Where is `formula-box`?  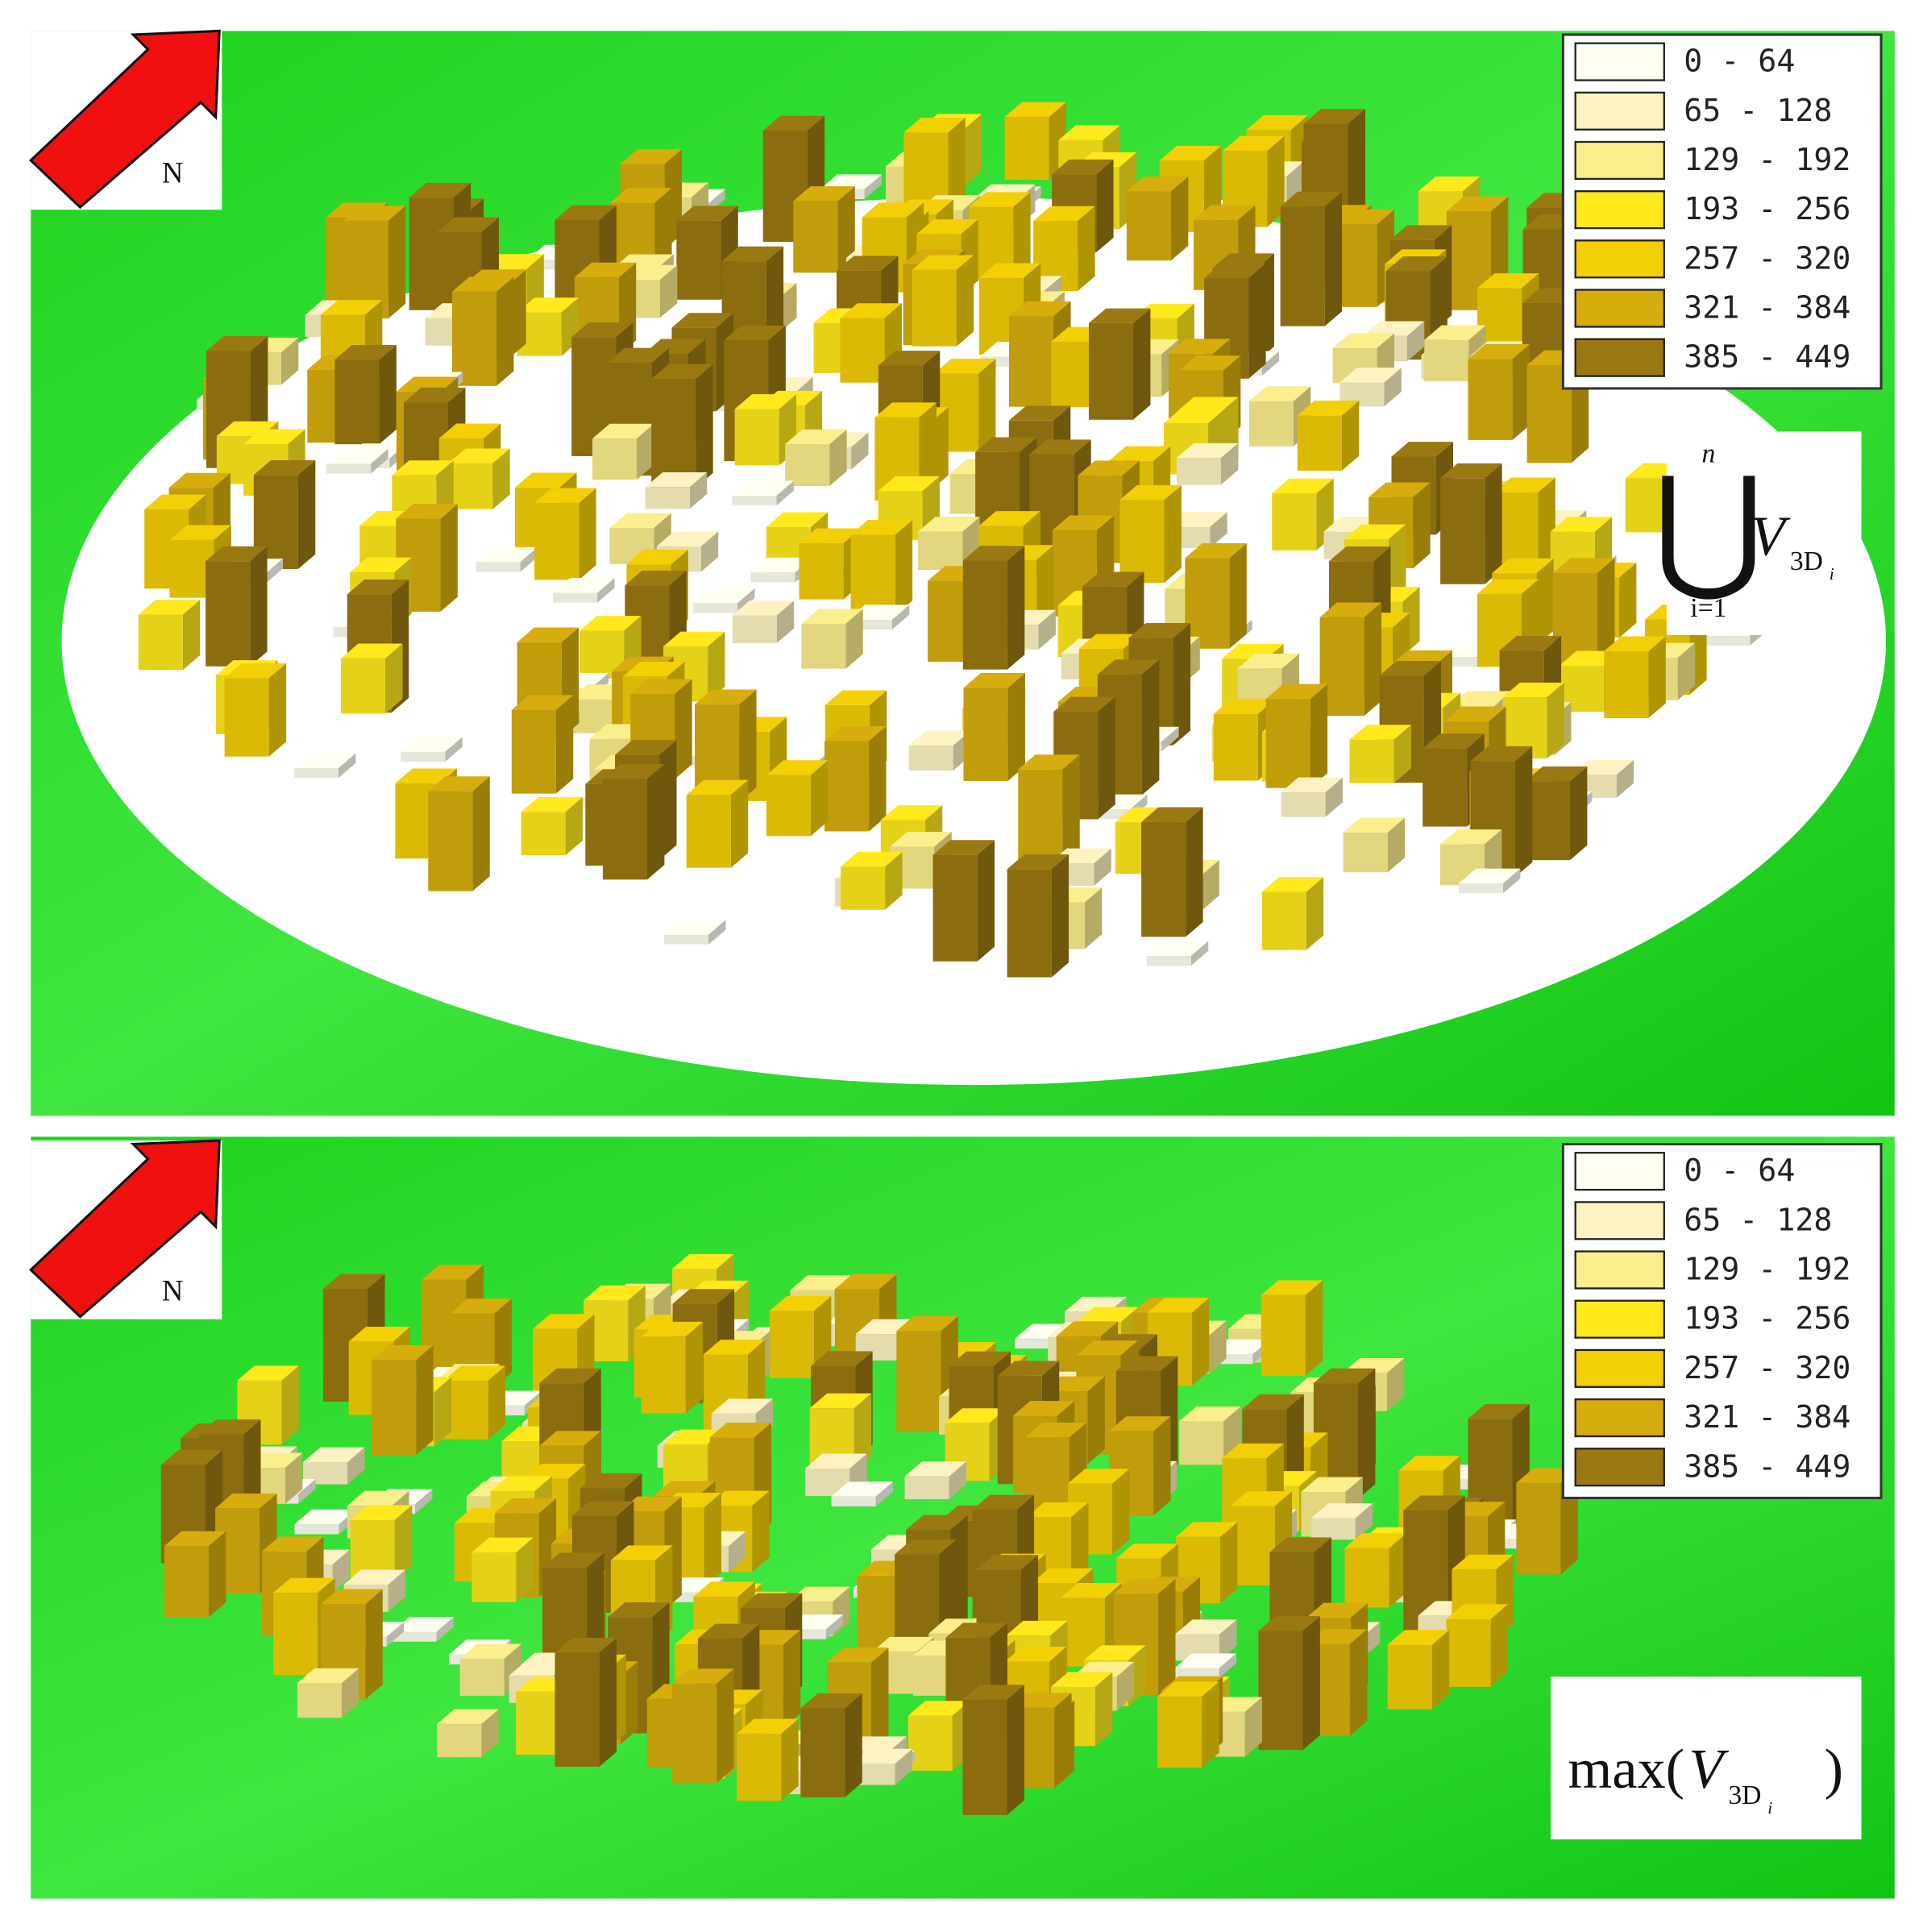
formula-box is located at coordinates (1764, 533).